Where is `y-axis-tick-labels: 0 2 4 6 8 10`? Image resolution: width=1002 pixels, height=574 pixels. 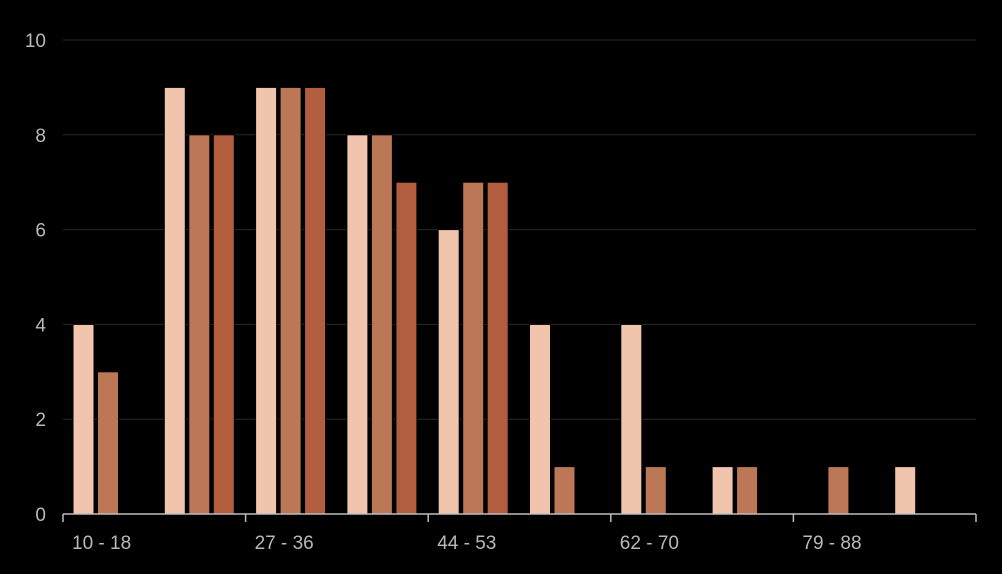
y-axis-tick-labels: 0 2 4 6 8 10 is located at coordinates (36, 278).